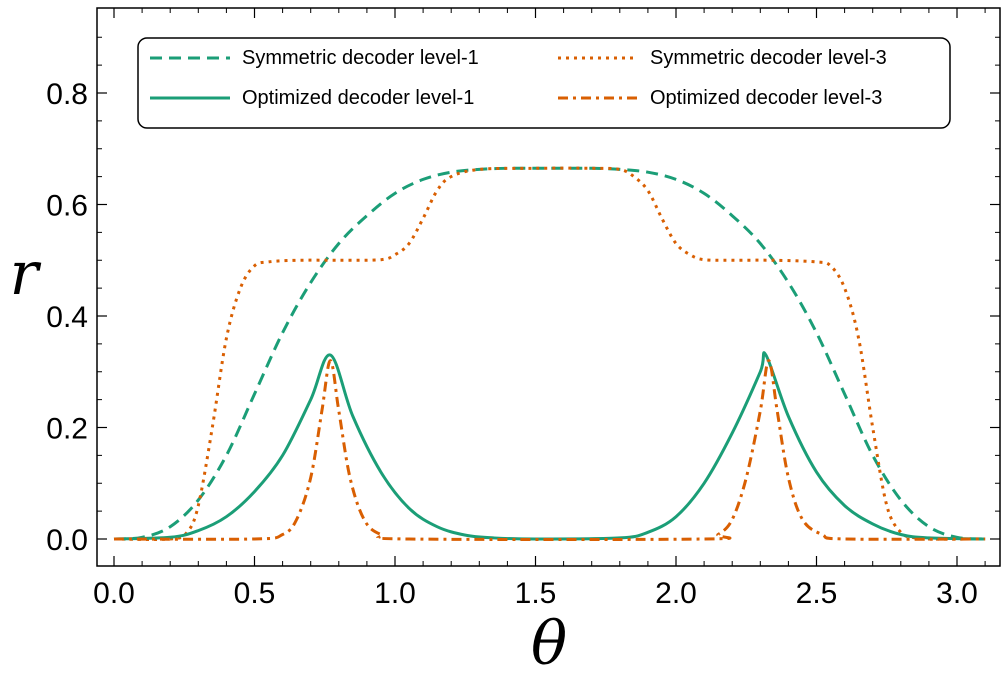 Image resolution: width=1006 pixels, height=676 pixels. What do you see at coordinates (67, 206) in the screenshot?
I see `y-tick-label: 0.6` at bounding box center [67, 206].